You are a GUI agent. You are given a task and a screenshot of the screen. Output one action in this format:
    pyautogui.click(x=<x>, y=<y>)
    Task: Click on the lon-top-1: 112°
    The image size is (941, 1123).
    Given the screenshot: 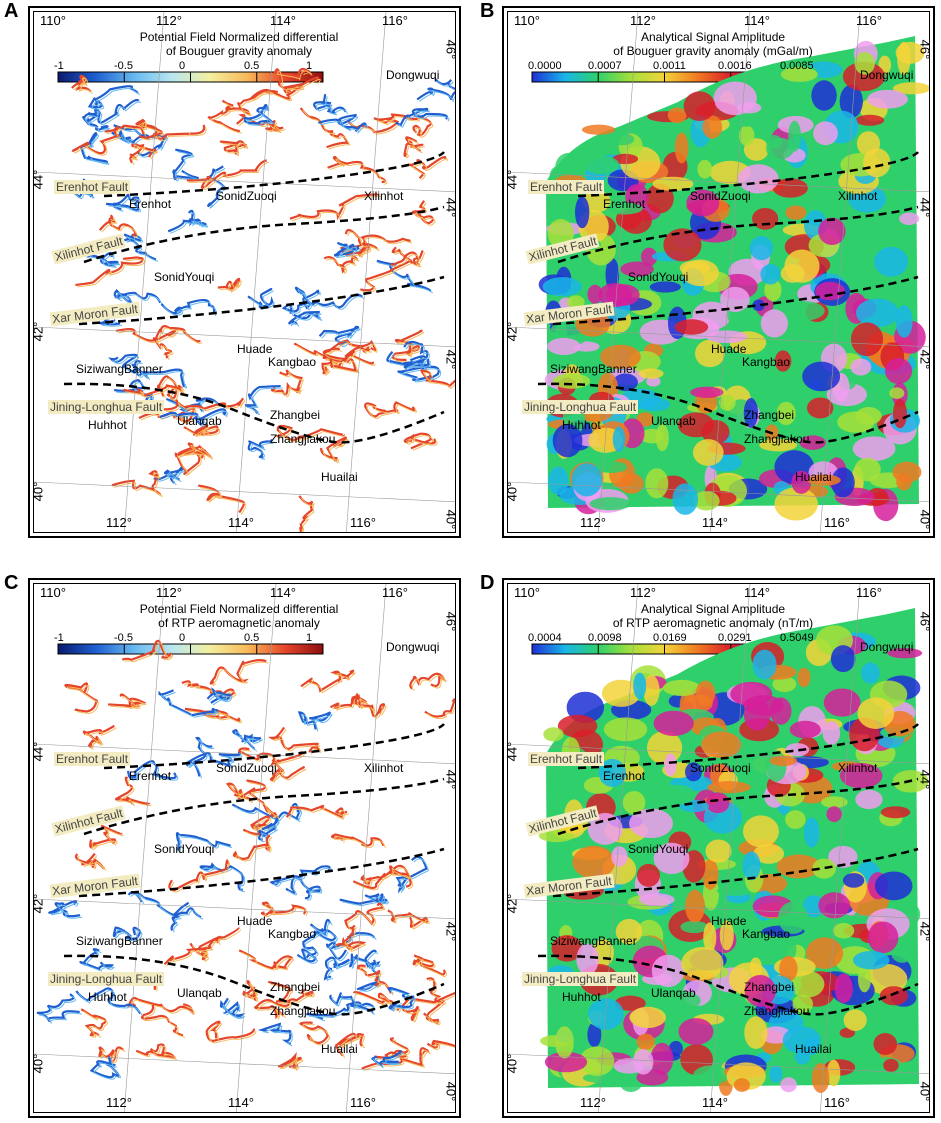 What is the action you would take?
    pyautogui.click(x=643, y=20)
    